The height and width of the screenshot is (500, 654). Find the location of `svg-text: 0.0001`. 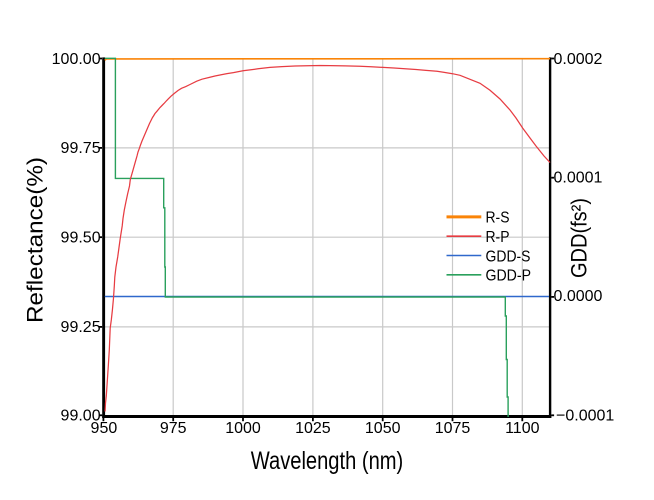

svg-text: 0.0001 is located at coordinates (578, 178).